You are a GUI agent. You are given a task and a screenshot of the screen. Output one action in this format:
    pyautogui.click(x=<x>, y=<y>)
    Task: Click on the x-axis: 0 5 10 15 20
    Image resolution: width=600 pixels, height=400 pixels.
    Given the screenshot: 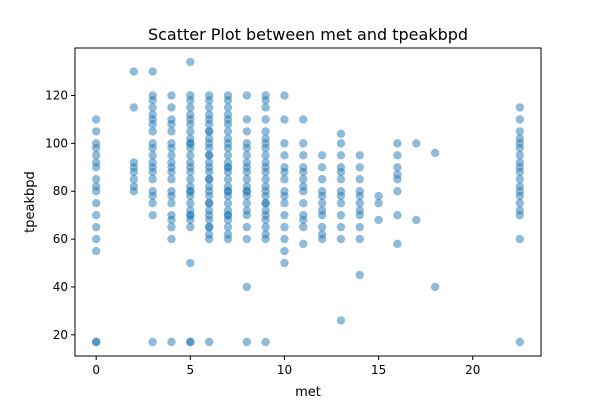 What is the action you would take?
    pyautogui.click(x=286, y=366)
    